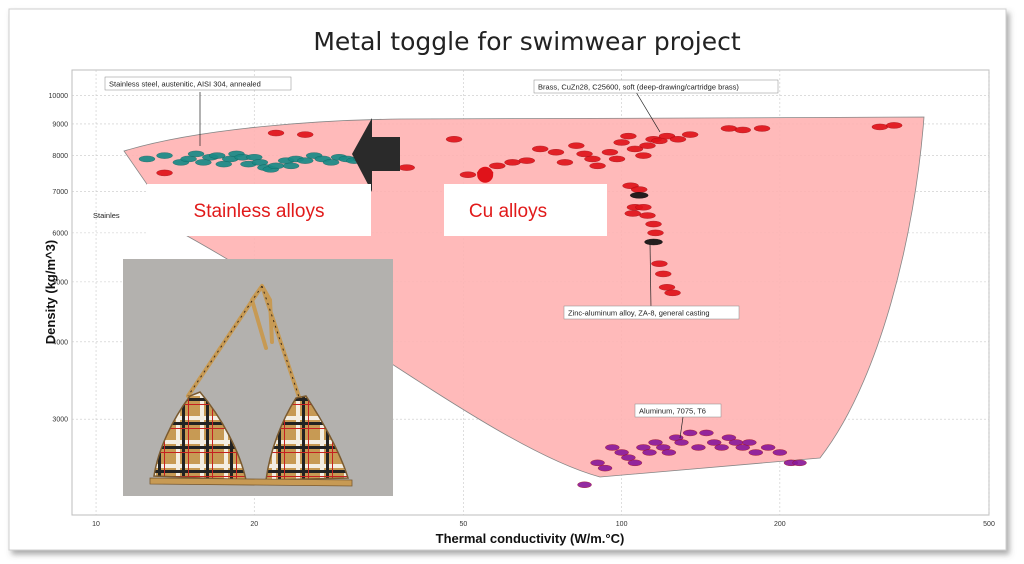 Image resolution: width=1024 pixels, height=564 pixels. What do you see at coordinates (622, 524) in the screenshot?
I see `x-tick-label: 100` at bounding box center [622, 524].